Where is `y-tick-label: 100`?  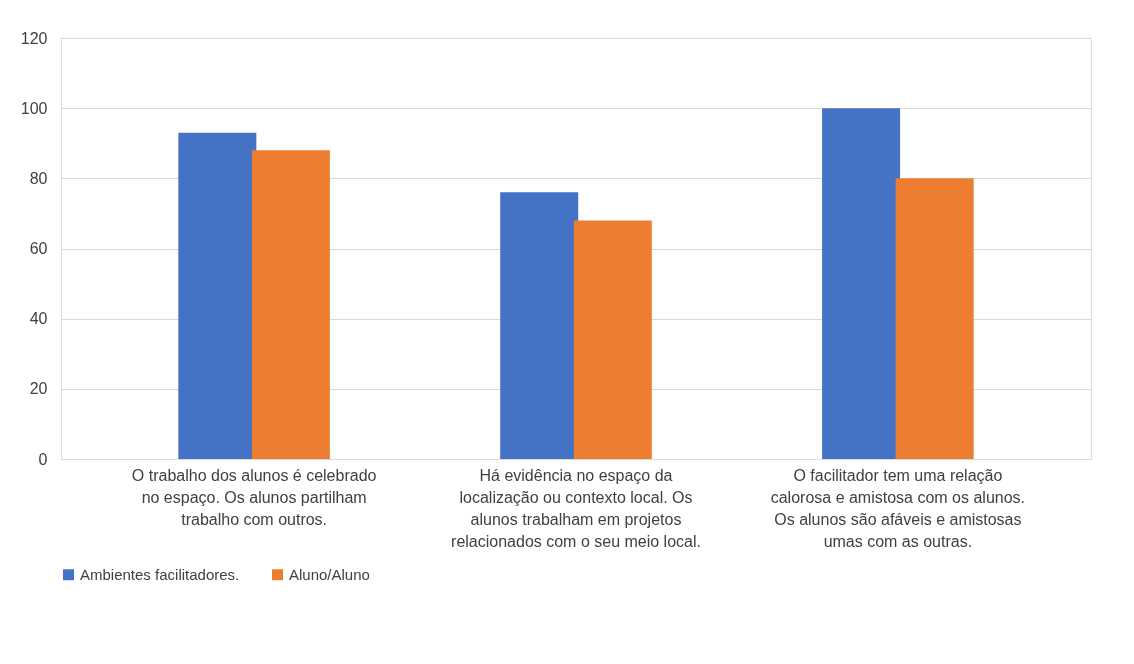 y-tick-label: 100 is located at coordinates (34, 108).